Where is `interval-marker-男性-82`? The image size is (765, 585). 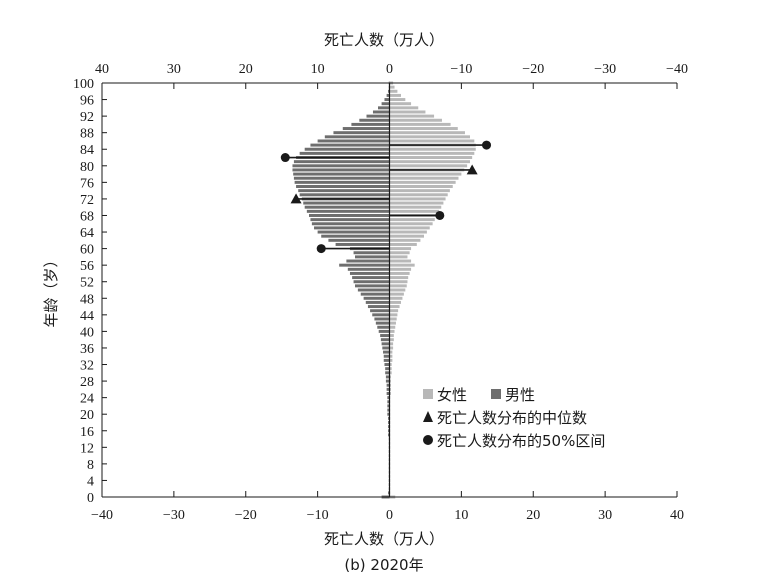
interval-marker-男性-82 is located at coordinates (285, 158).